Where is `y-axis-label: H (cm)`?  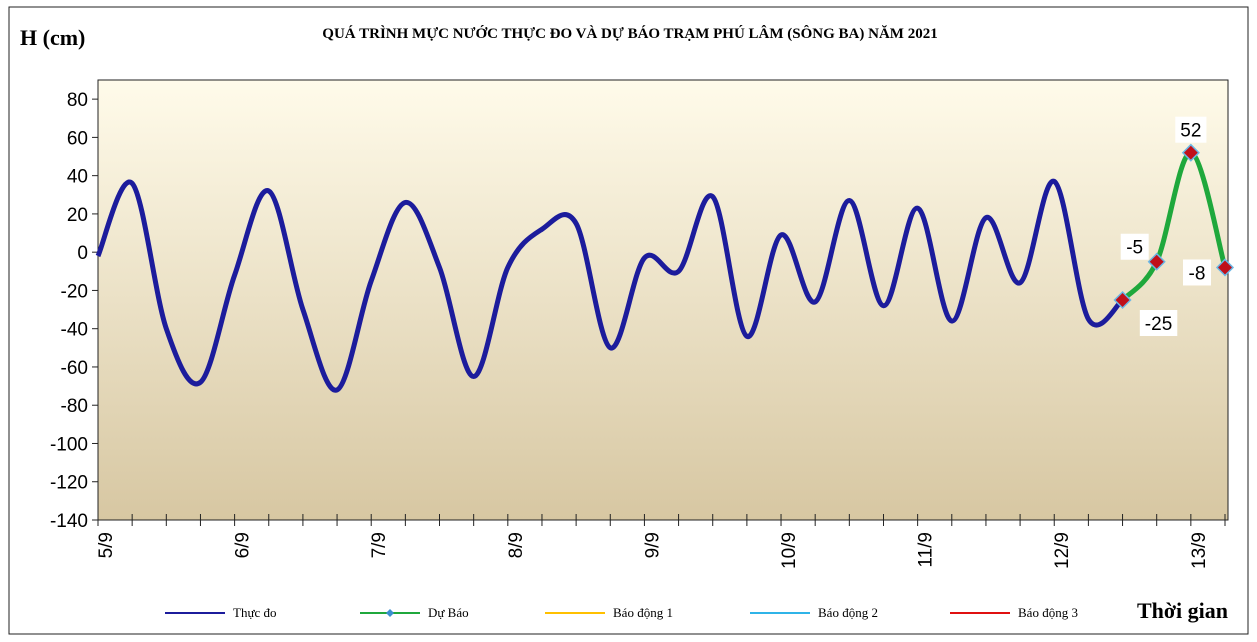 y-axis-label: H (cm) is located at coordinates (52, 37).